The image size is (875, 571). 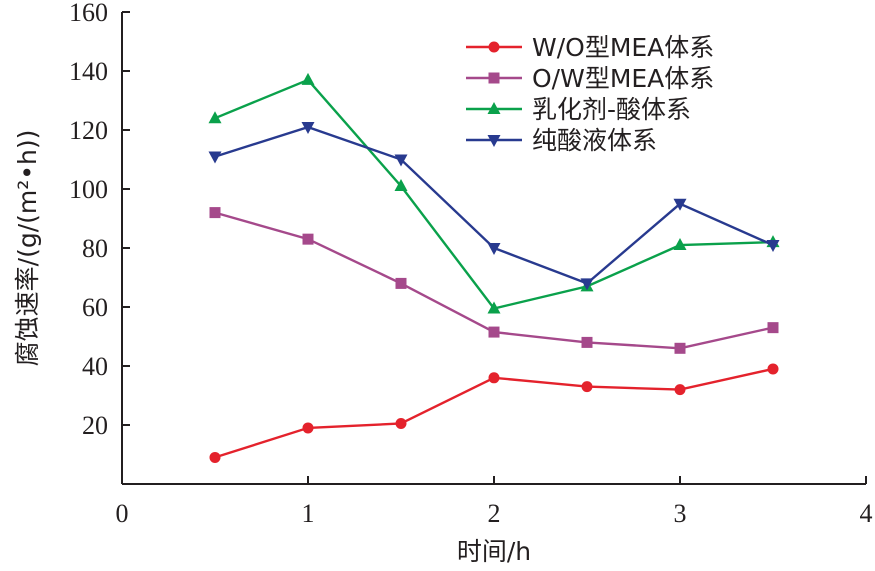 I want to click on legend-label: W/O型MEA体系, so click(x=623, y=47).